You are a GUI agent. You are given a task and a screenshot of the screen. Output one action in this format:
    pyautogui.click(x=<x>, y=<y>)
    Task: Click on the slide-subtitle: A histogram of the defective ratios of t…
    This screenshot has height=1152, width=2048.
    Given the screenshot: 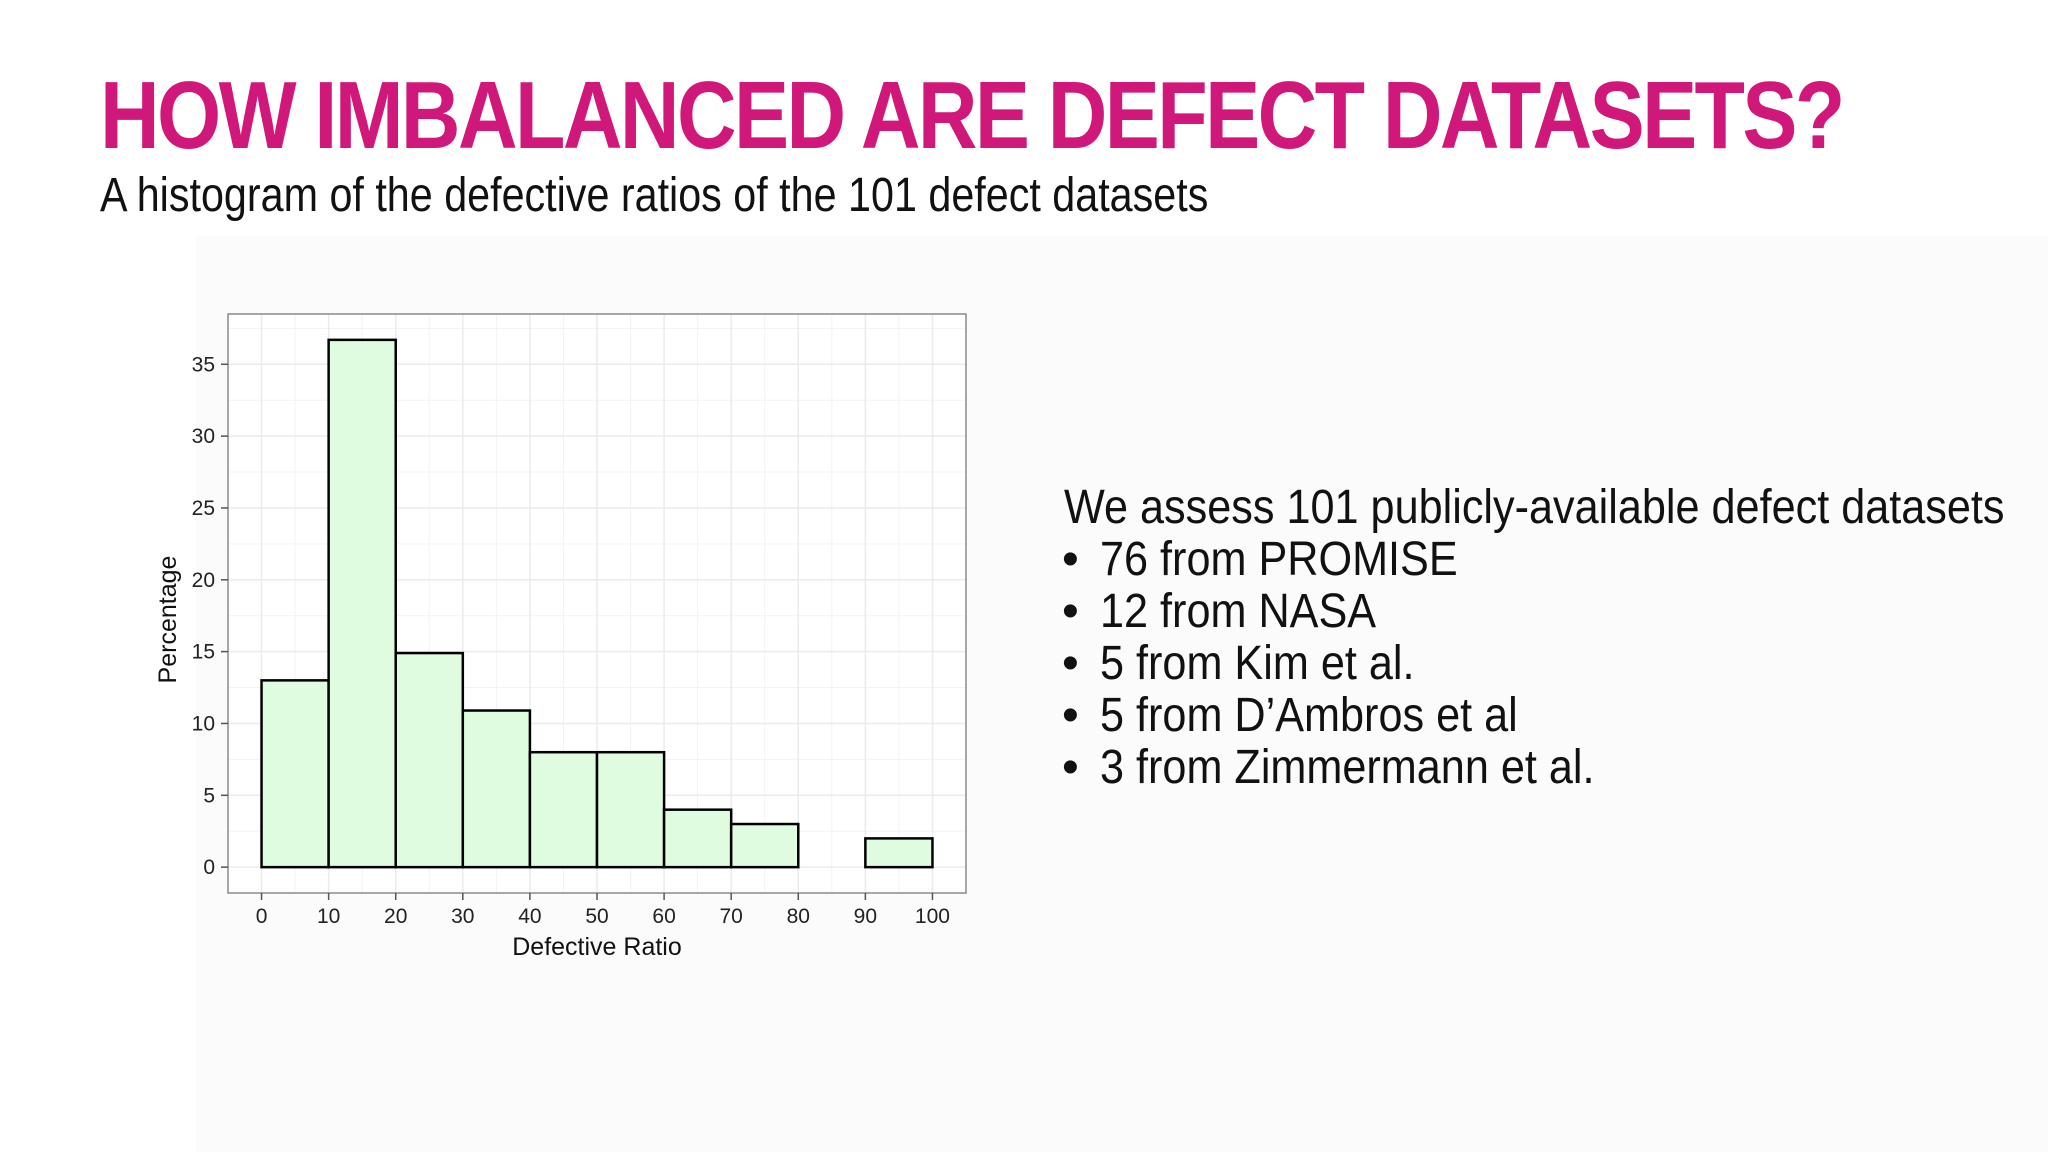 What is the action you would take?
    pyautogui.click(x=654, y=195)
    